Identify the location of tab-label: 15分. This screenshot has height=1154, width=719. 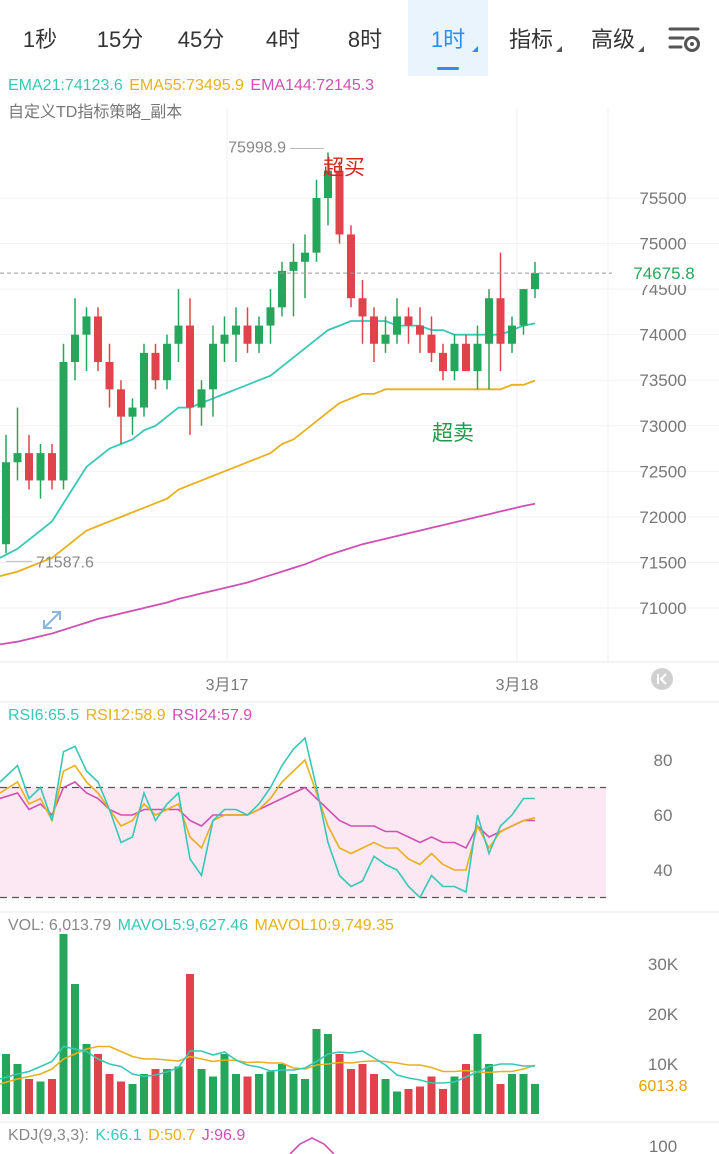
(120, 39).